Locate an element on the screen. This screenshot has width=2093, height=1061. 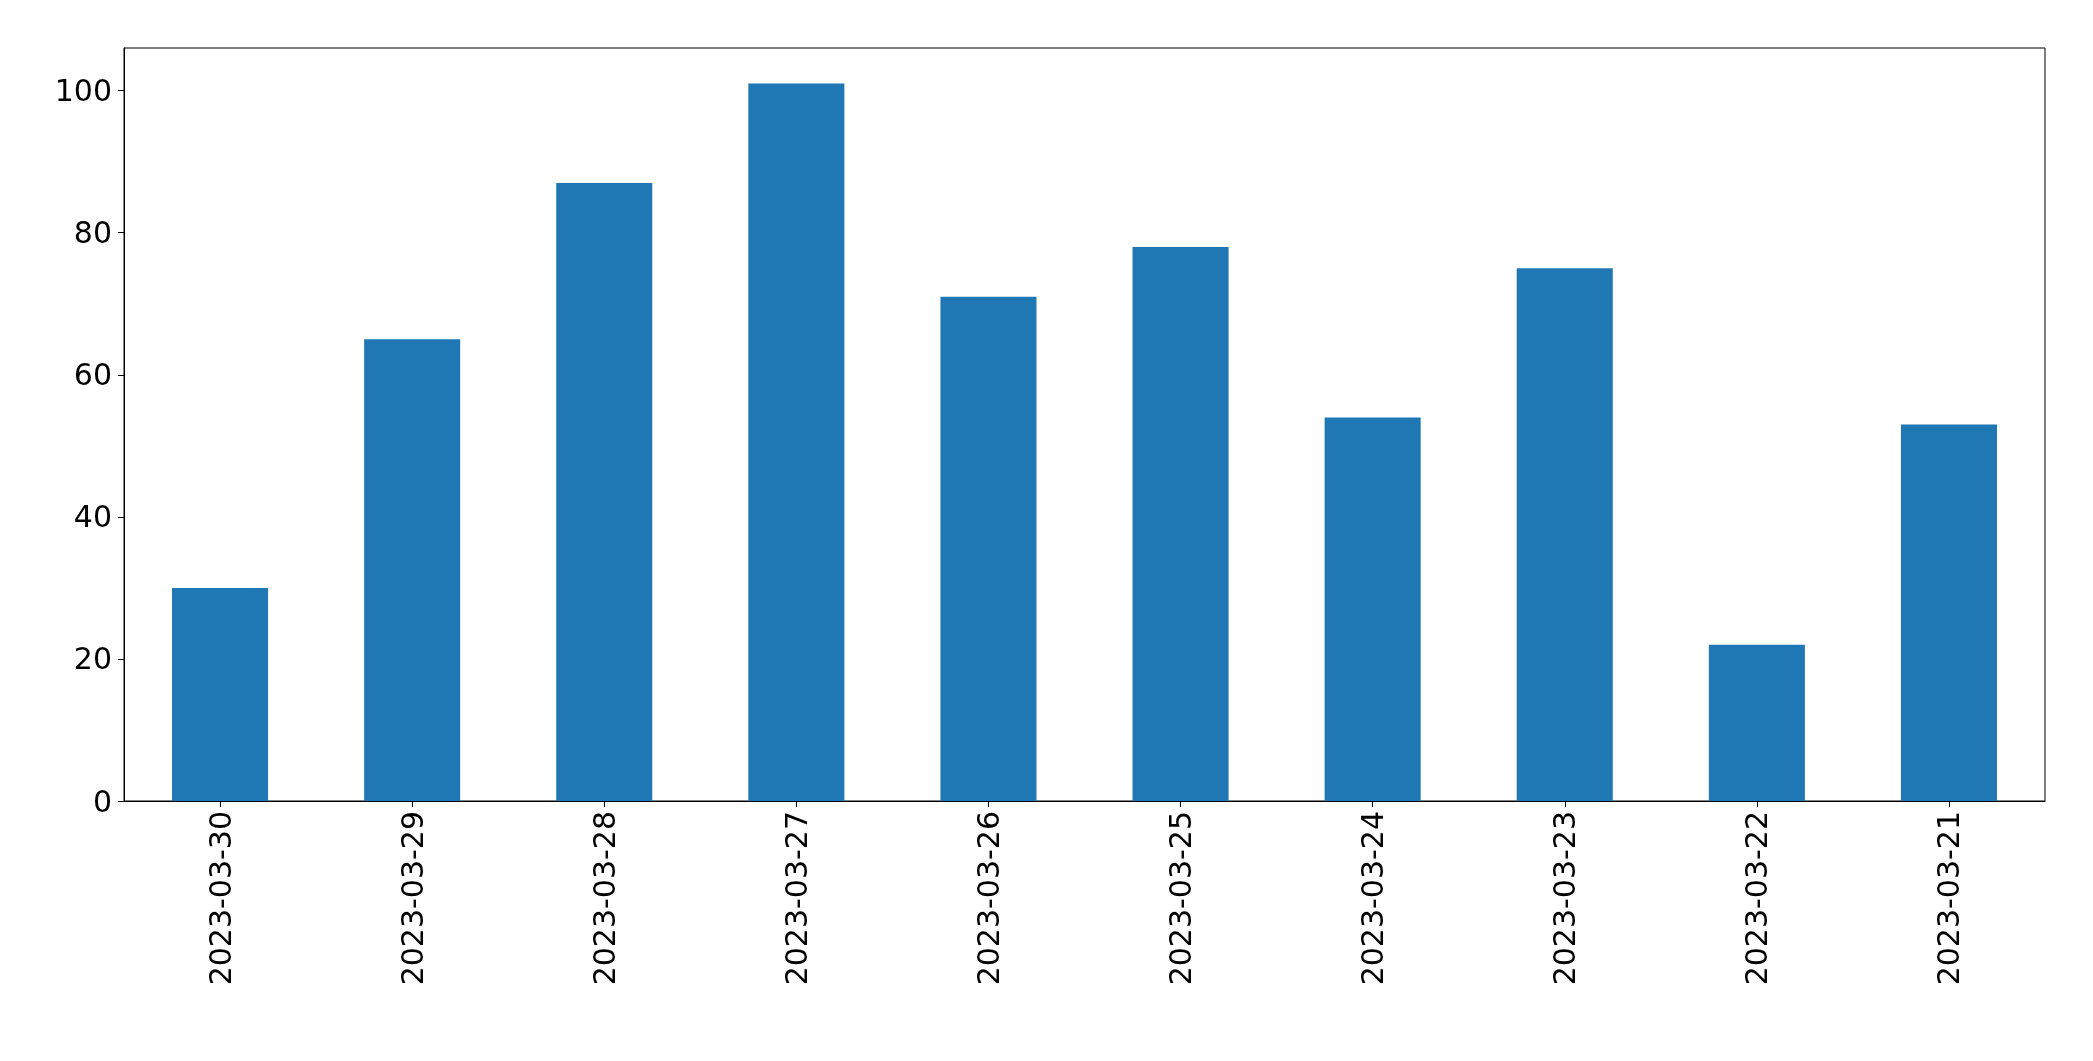
y-tick-label: 0 is located at coordinates (102, 801).